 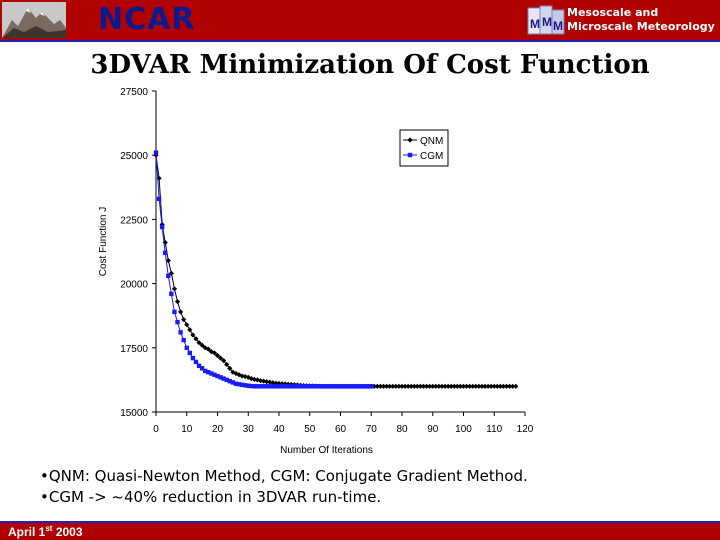 I want to click on x-tick-label: 60, so click(x=341, y=429).